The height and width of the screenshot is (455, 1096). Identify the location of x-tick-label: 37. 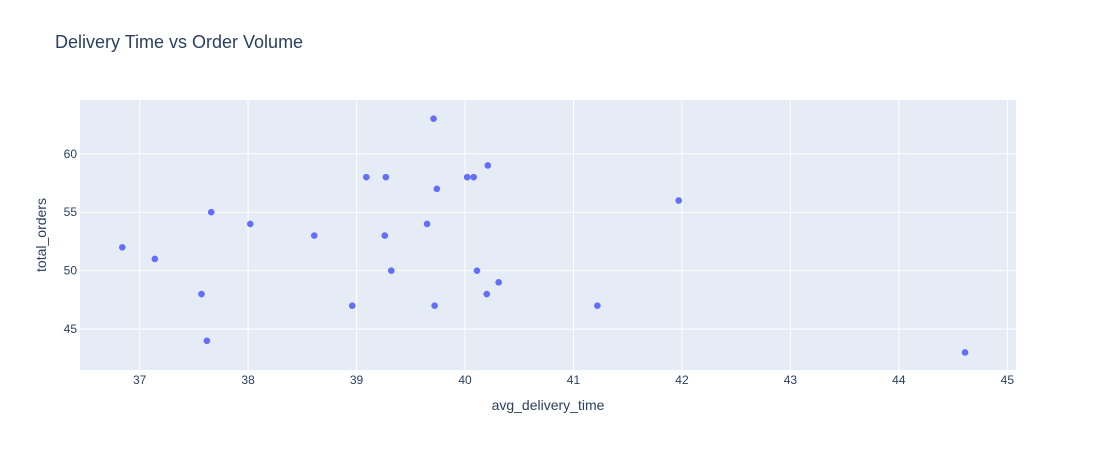
(140, 380).